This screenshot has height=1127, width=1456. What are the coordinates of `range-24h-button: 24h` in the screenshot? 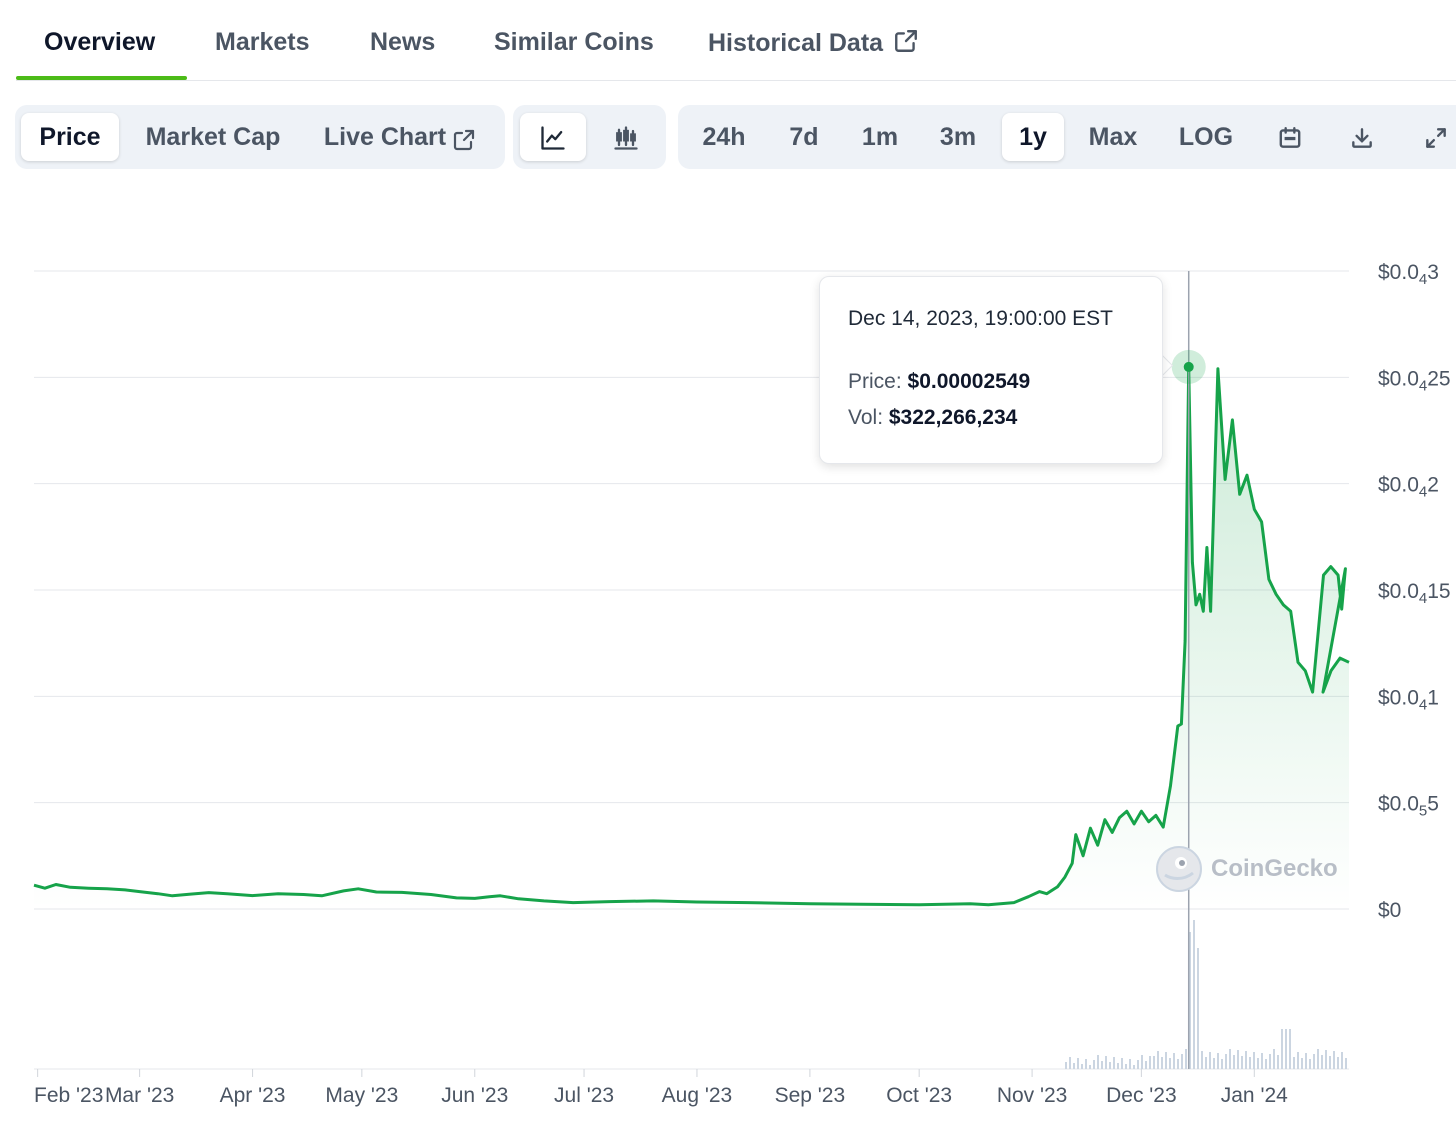 It's located at (724, 137).